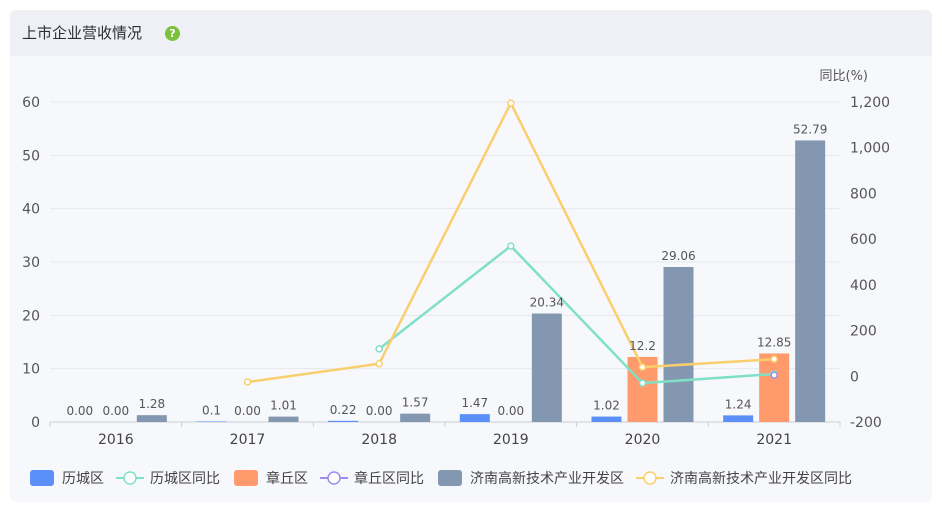  What do you see at coordinates (31, 316) in the screenshot?
I see `y-left-tick-label: 20` at bounding box center [31, 316].